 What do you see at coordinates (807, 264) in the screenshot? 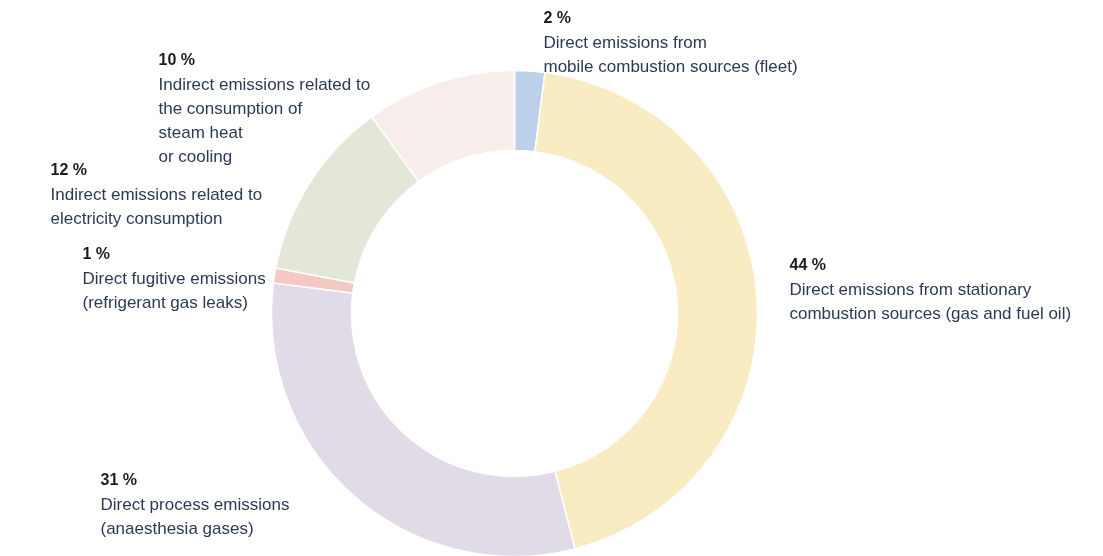
I see `data-label: 44 %` at bounding box center [807, 264].